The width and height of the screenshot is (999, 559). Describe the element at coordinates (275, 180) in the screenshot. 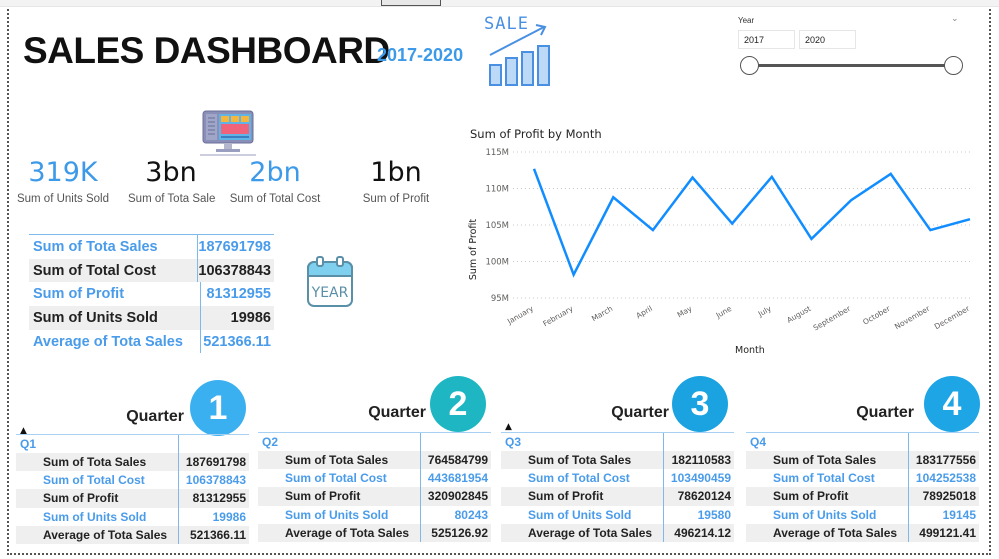

I see `kpi-total-cost: 2bn Sum of Total Cost` at that location.